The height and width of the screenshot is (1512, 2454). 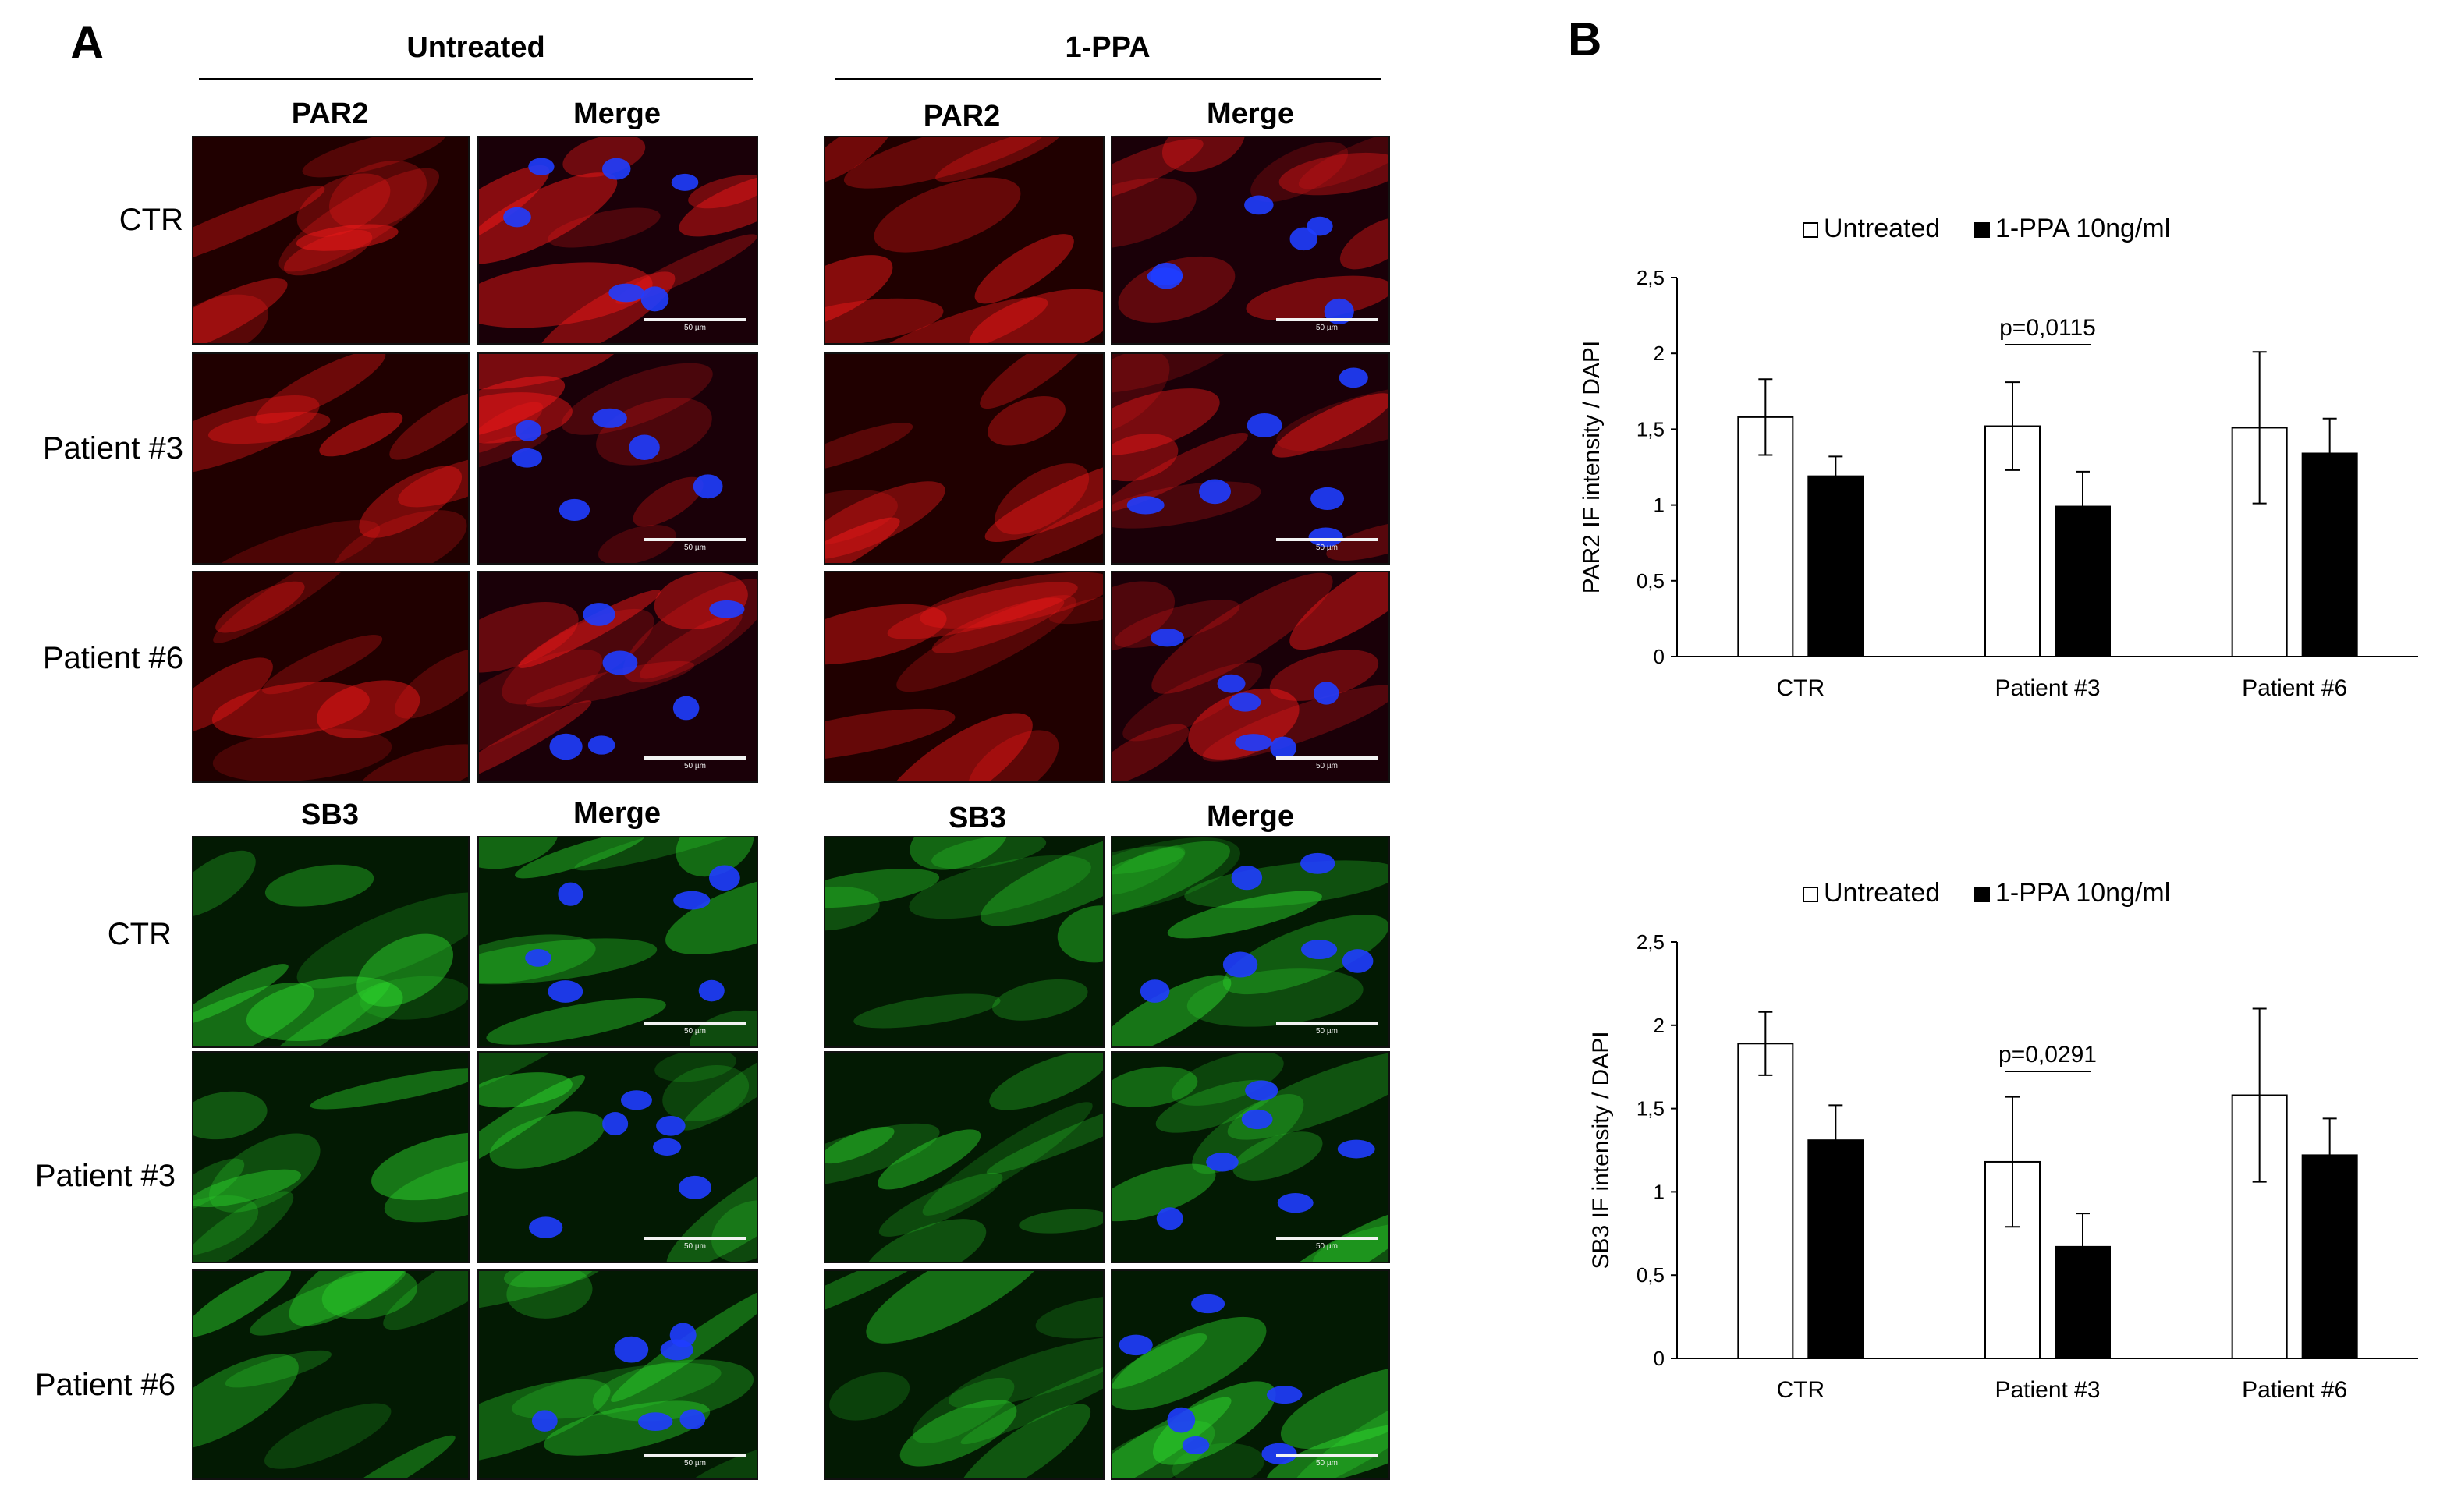 I want to click on micrograph-sb3-ctr-untreated-single, so click(x=331, y=942).